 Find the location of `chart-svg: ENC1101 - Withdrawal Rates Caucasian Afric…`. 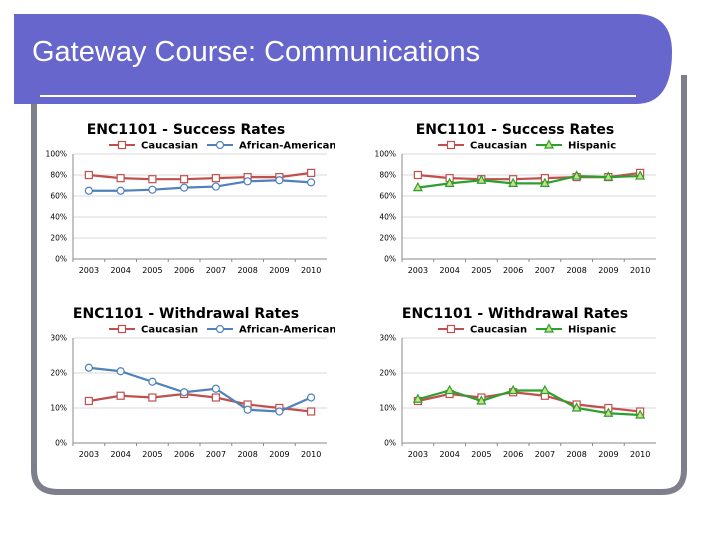

chart-svg: ENC1101 - Withdrawal Rates Caucasian Afric… is located at coordinates (192, 382).